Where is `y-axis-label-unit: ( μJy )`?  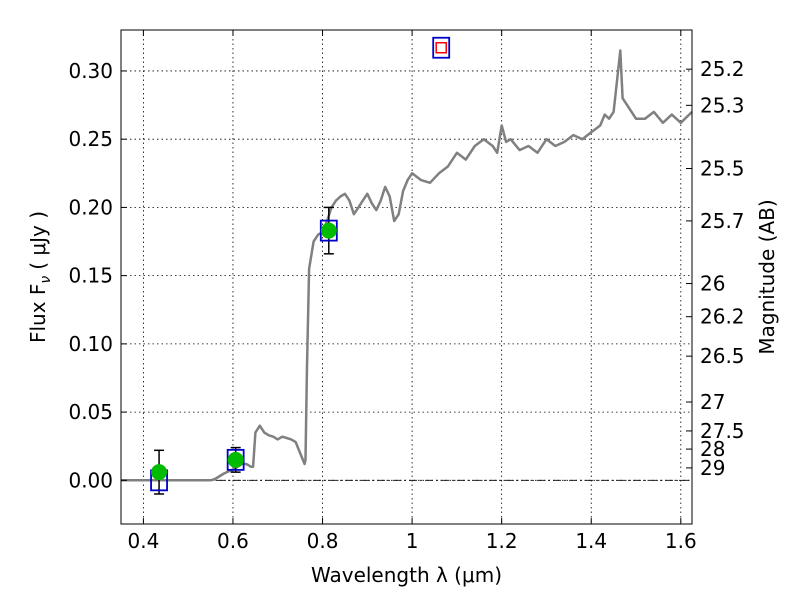
y-axis-label-unit: ( μJy ) is located at coordinates (38, 240).